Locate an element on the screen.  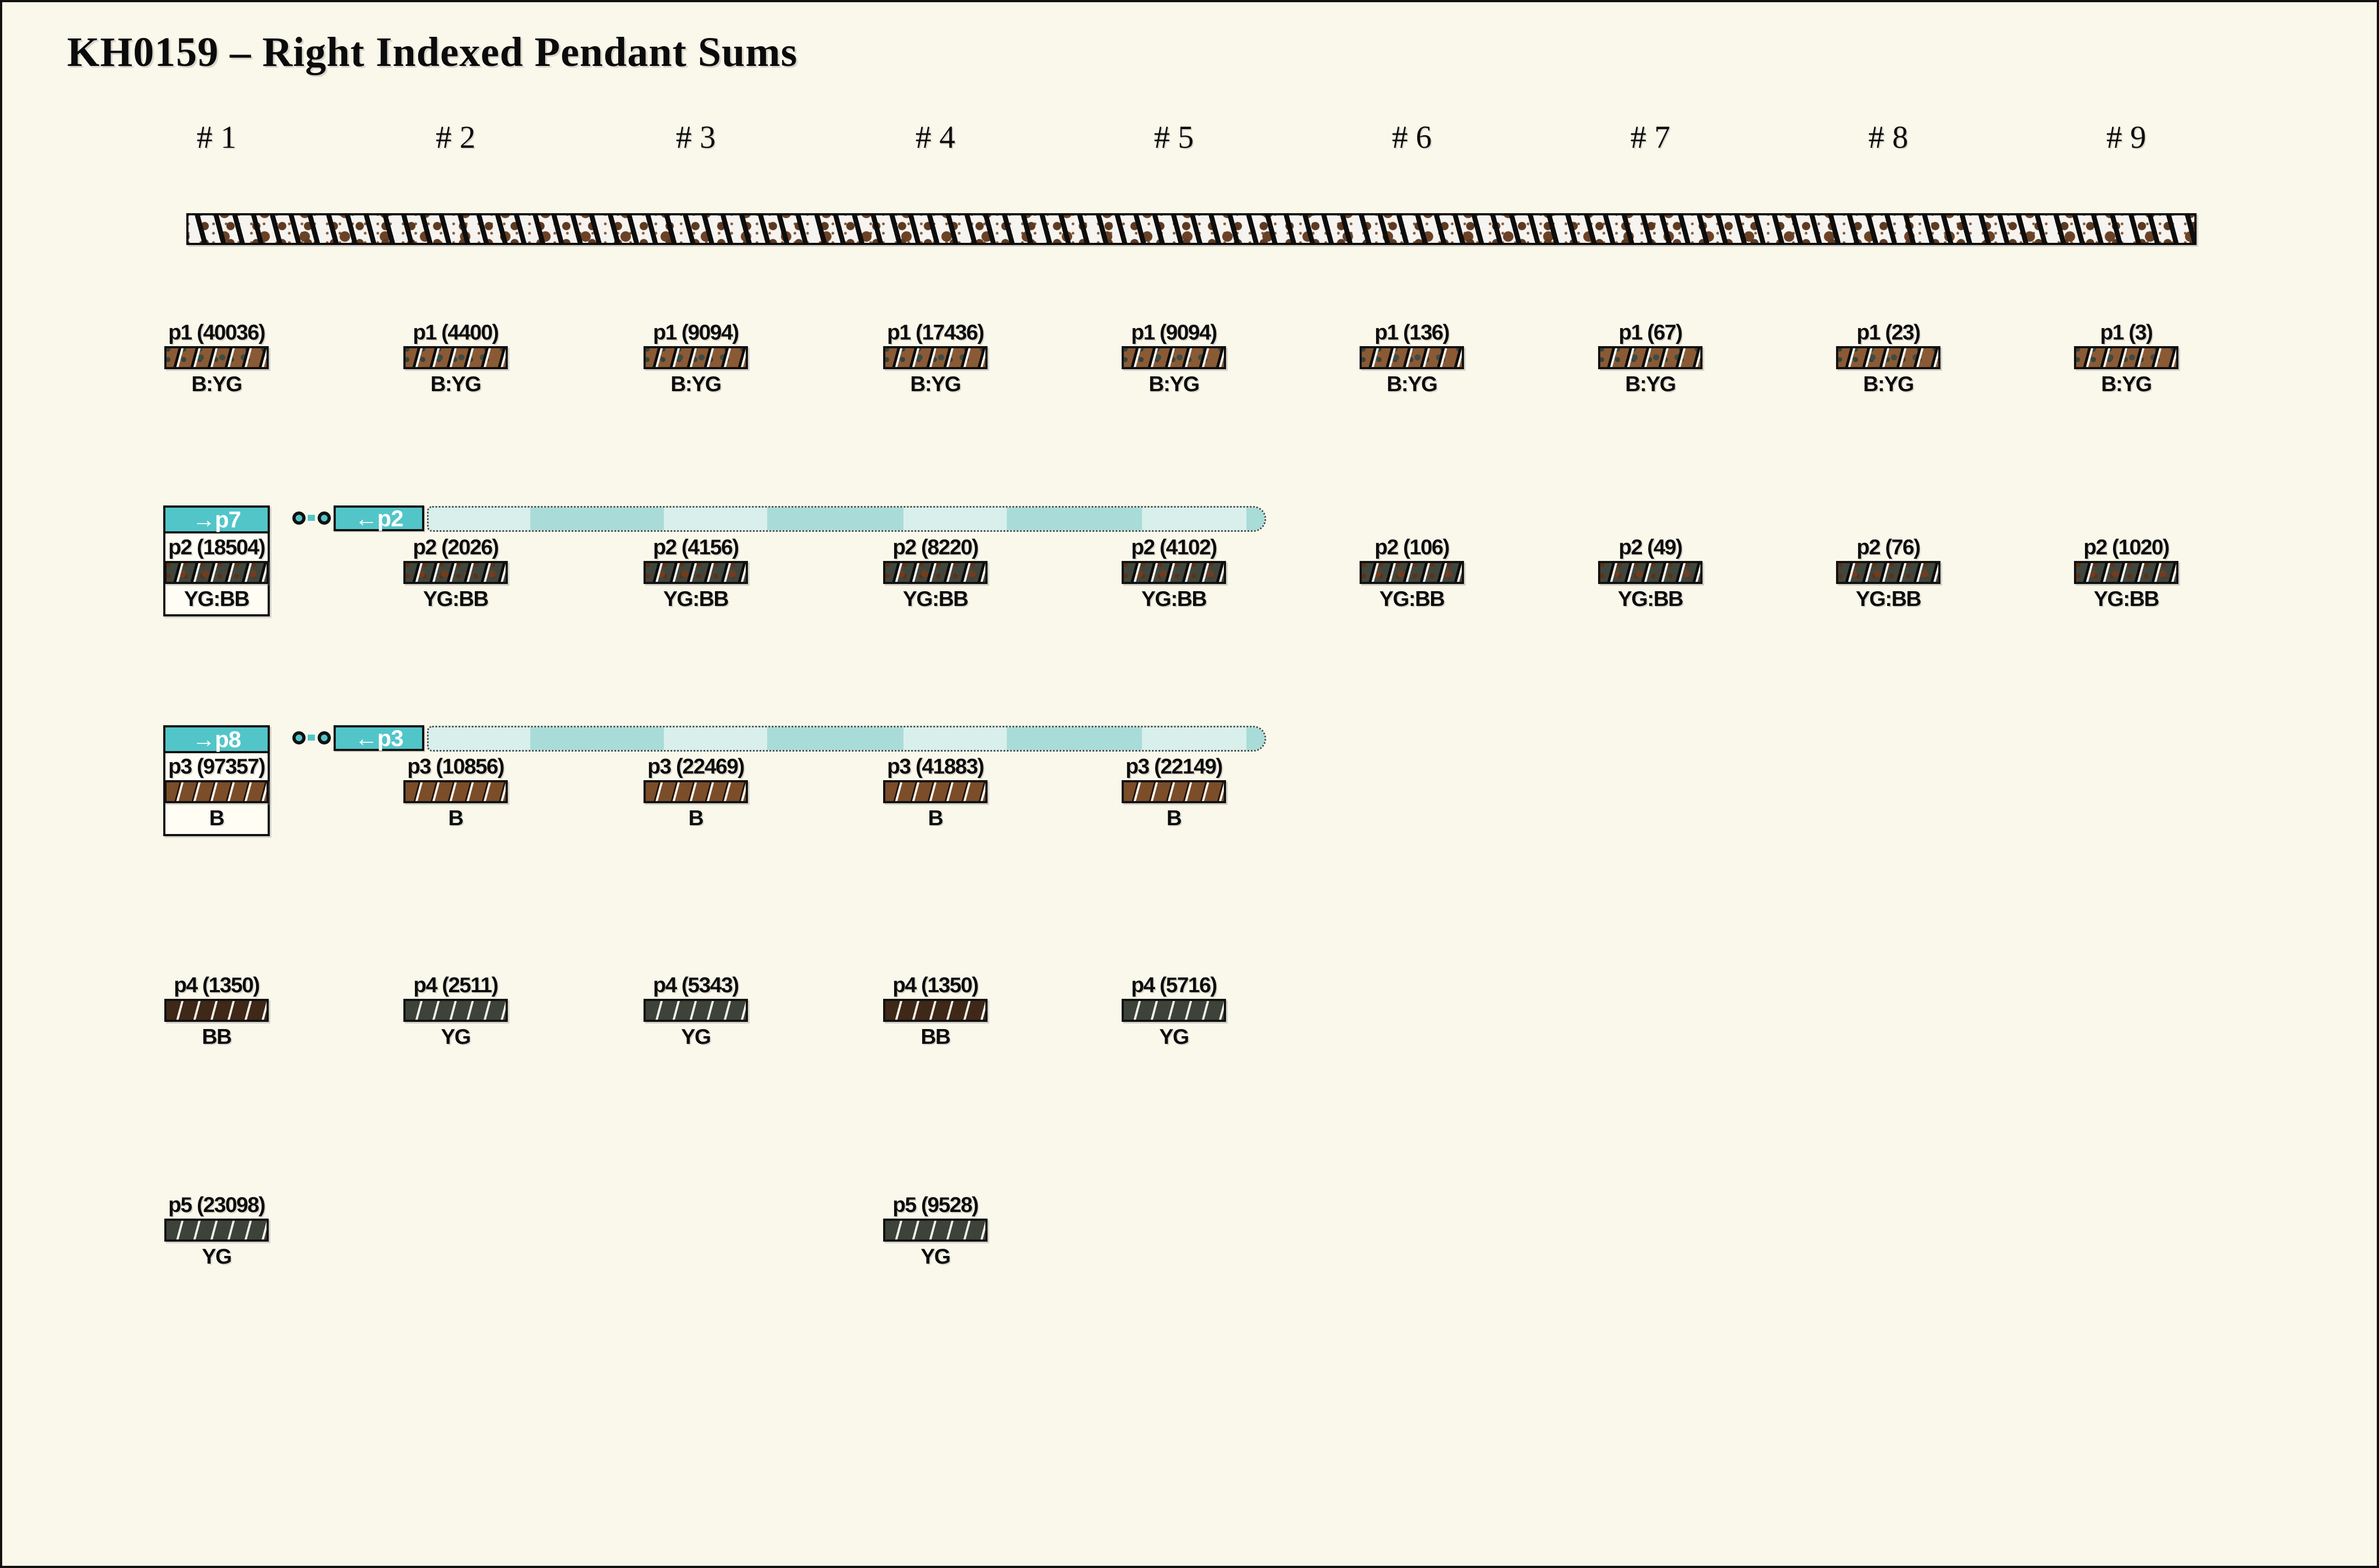
pendant-label: p3 (10856) is located at coordinates (456, 767).